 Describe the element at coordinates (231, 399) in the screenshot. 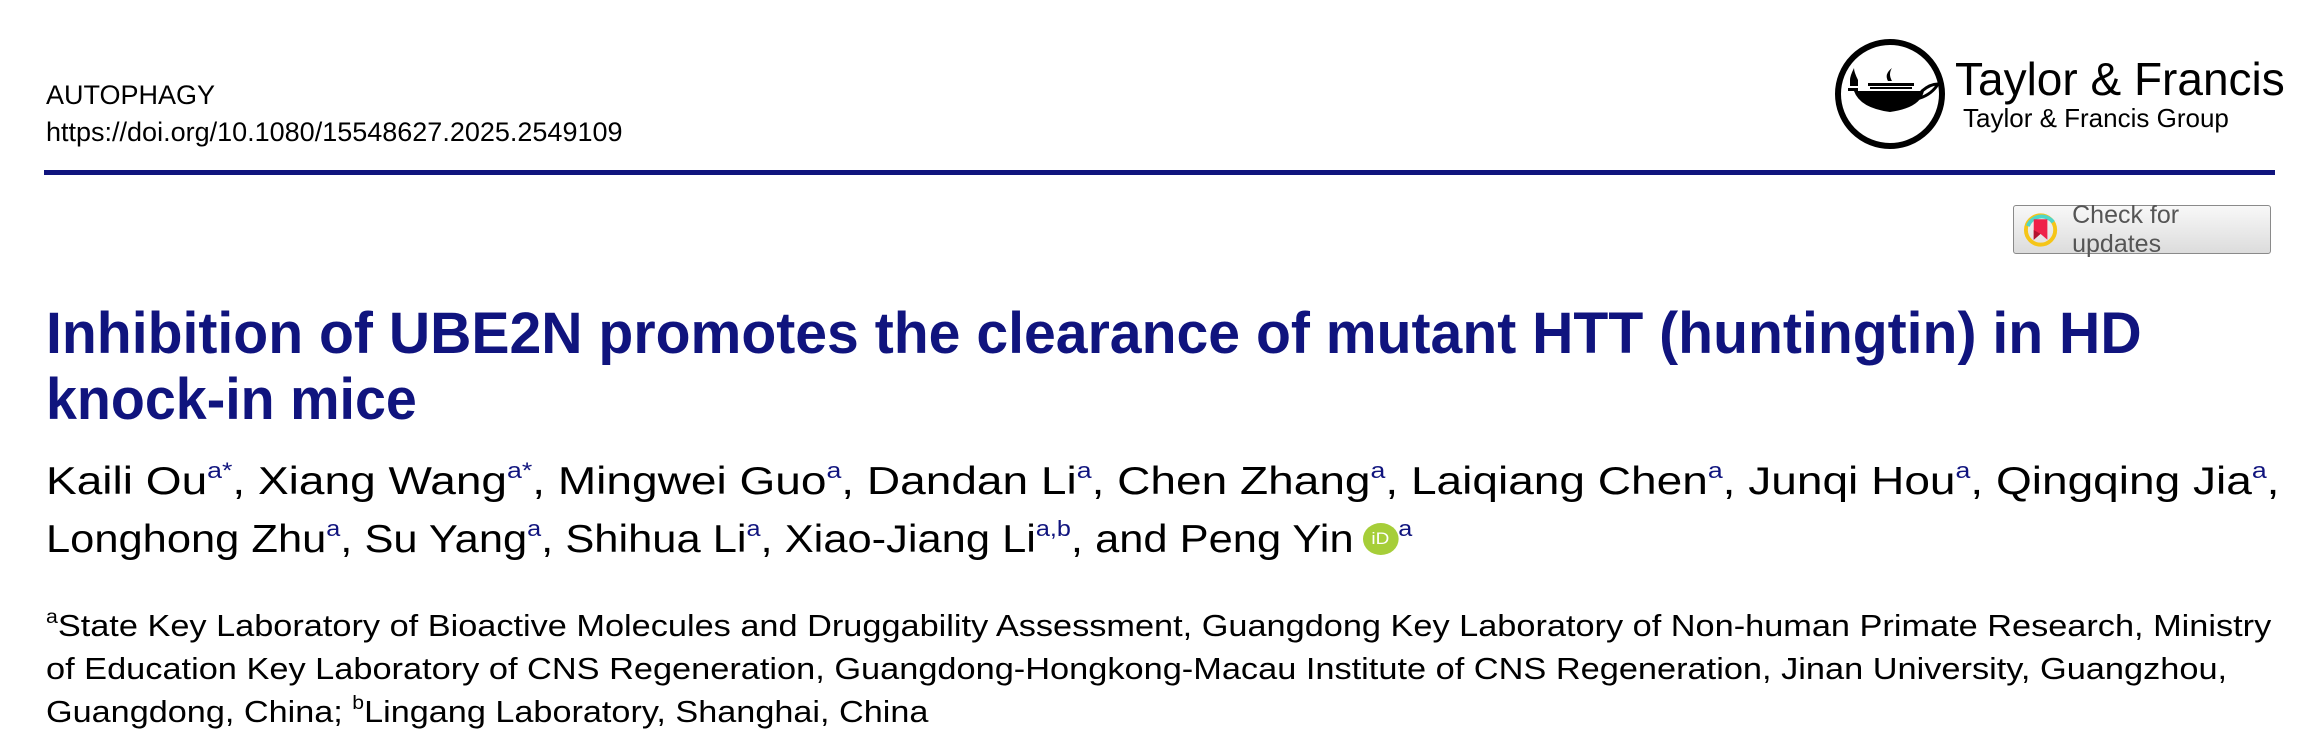

I see `article-title-line-2: knock-in mice` at that location.